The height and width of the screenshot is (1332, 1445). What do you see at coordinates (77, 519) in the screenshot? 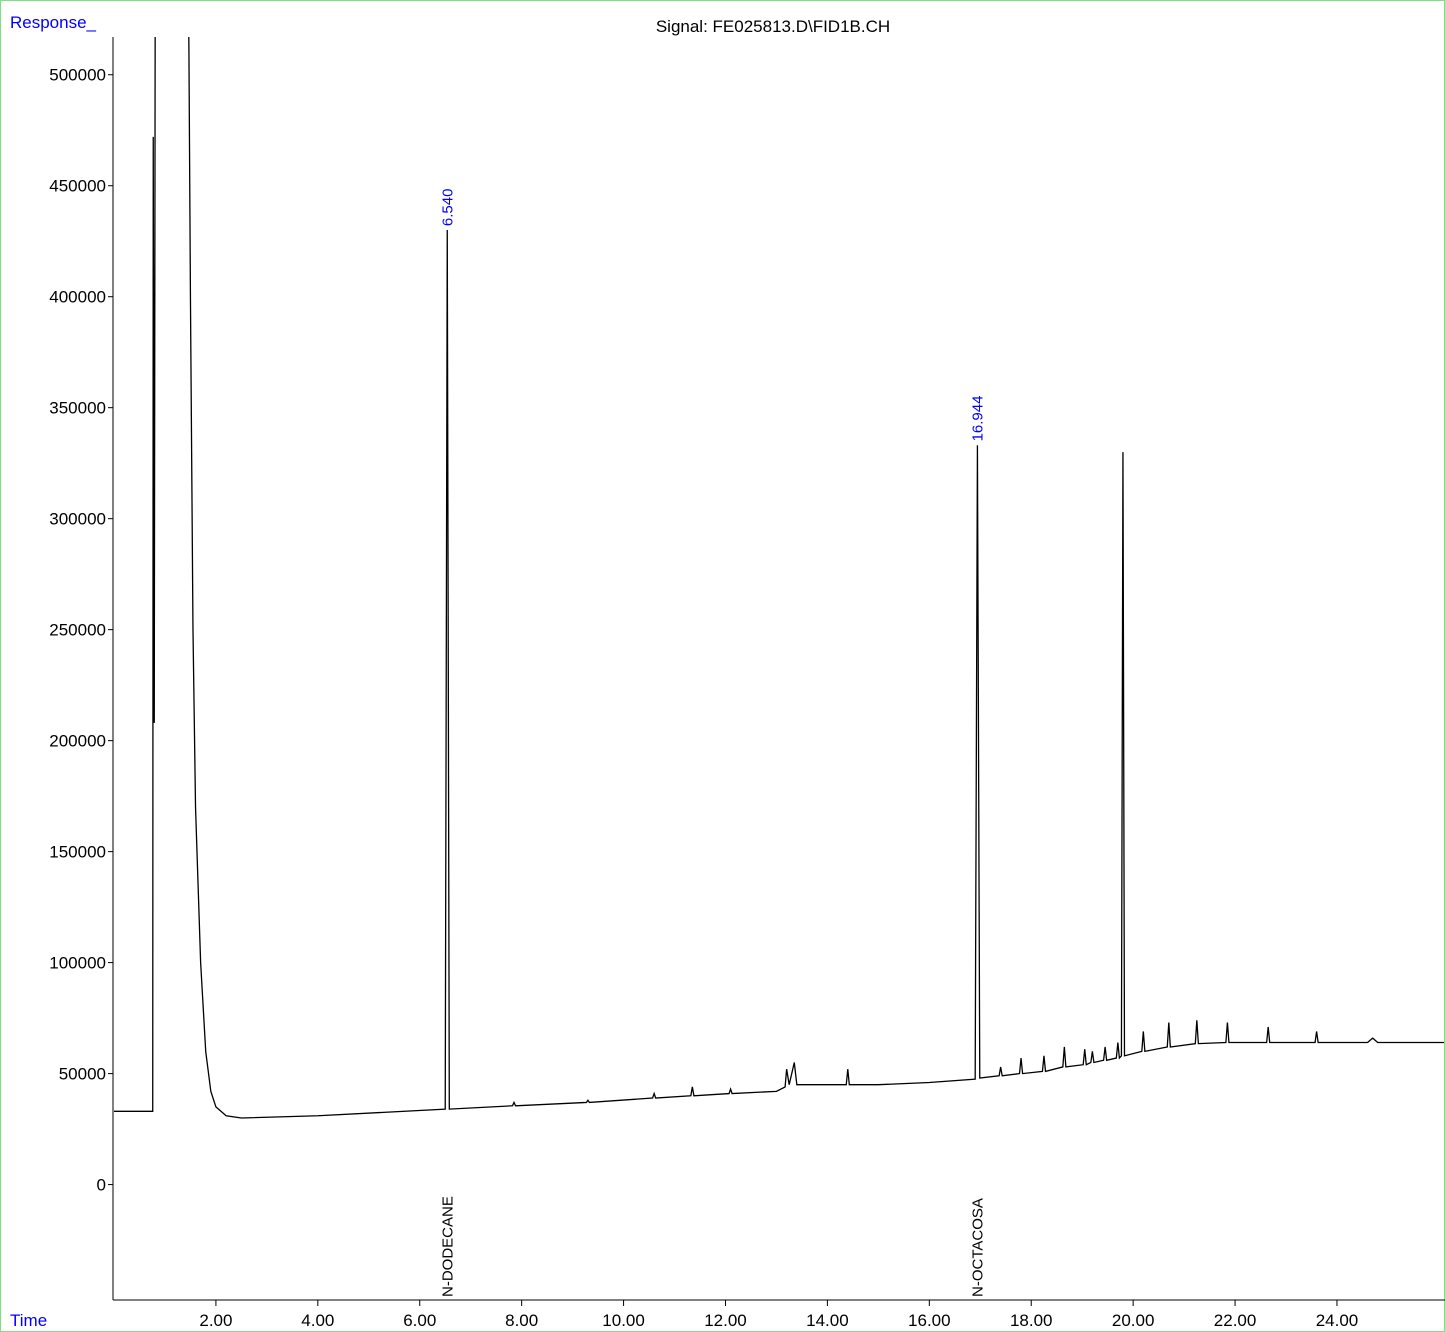
I see `y-tick-label: 300000` at bounding box center [77, 519].